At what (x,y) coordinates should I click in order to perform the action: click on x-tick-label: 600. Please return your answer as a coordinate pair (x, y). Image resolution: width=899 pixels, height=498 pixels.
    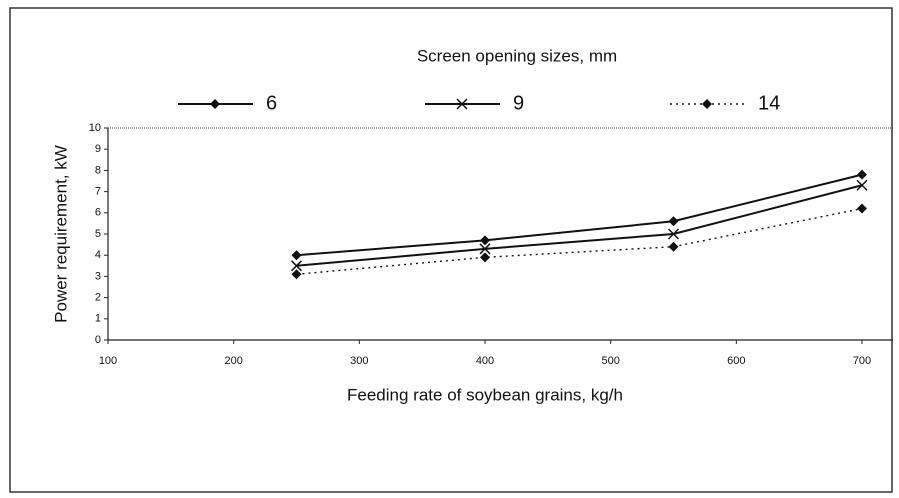
    Looking at the image, I should click on (736, 361).